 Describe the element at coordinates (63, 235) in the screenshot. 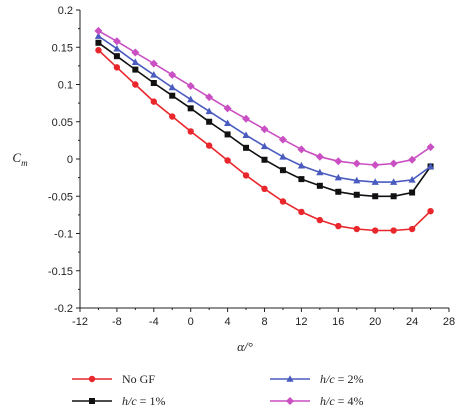

I see `y-tick-label: -0.1` at that location.